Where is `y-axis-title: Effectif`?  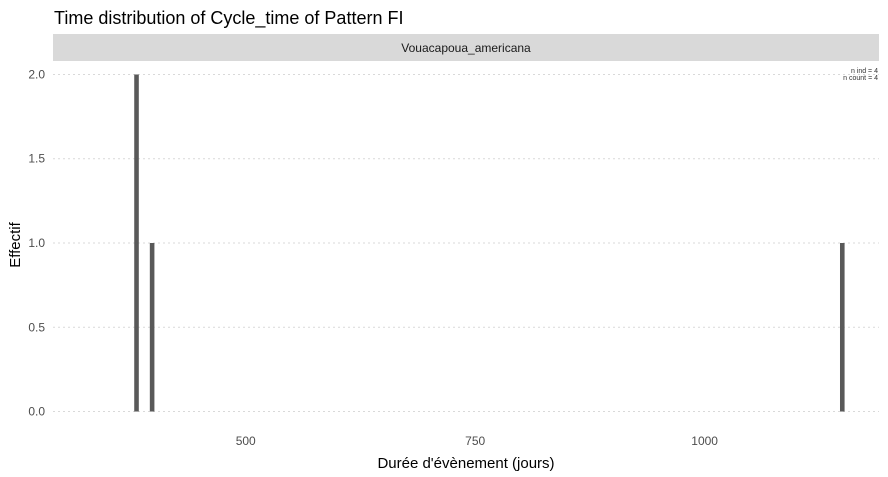
y-axis-title: Effectif is located at coordinates (15, 244).